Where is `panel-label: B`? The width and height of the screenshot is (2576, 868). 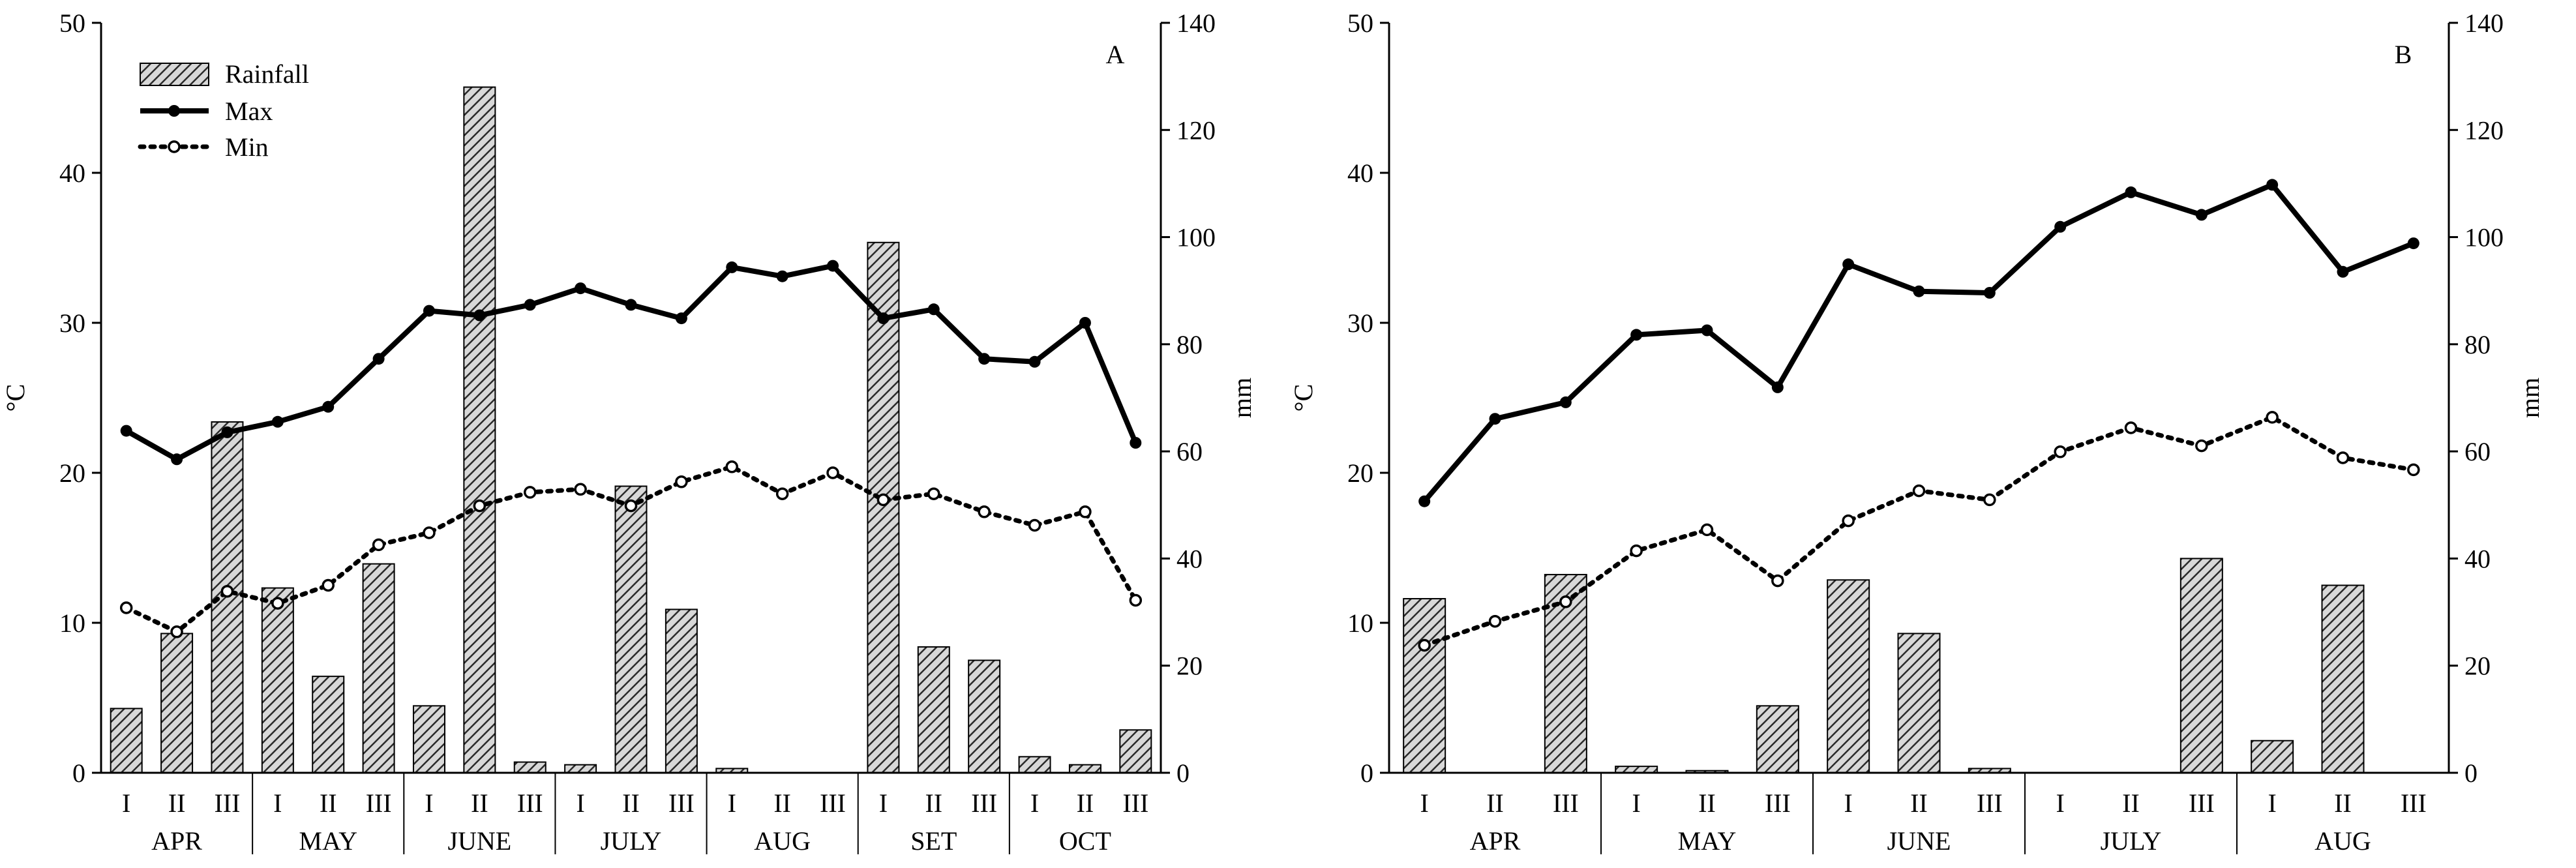
panel-label: B is located at coordinates (2403, 54).